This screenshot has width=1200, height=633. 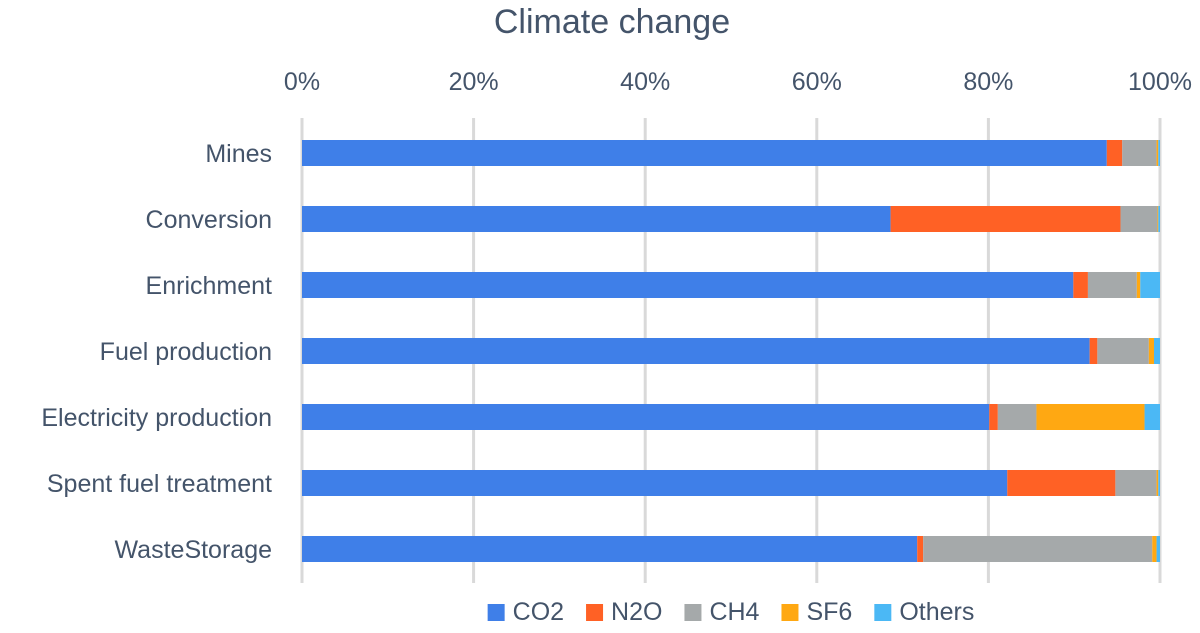 What do you see at coordinates (645, 82) in the screenshot?
I see `x-tick-label: 40%` at bounding box center [645, 82].